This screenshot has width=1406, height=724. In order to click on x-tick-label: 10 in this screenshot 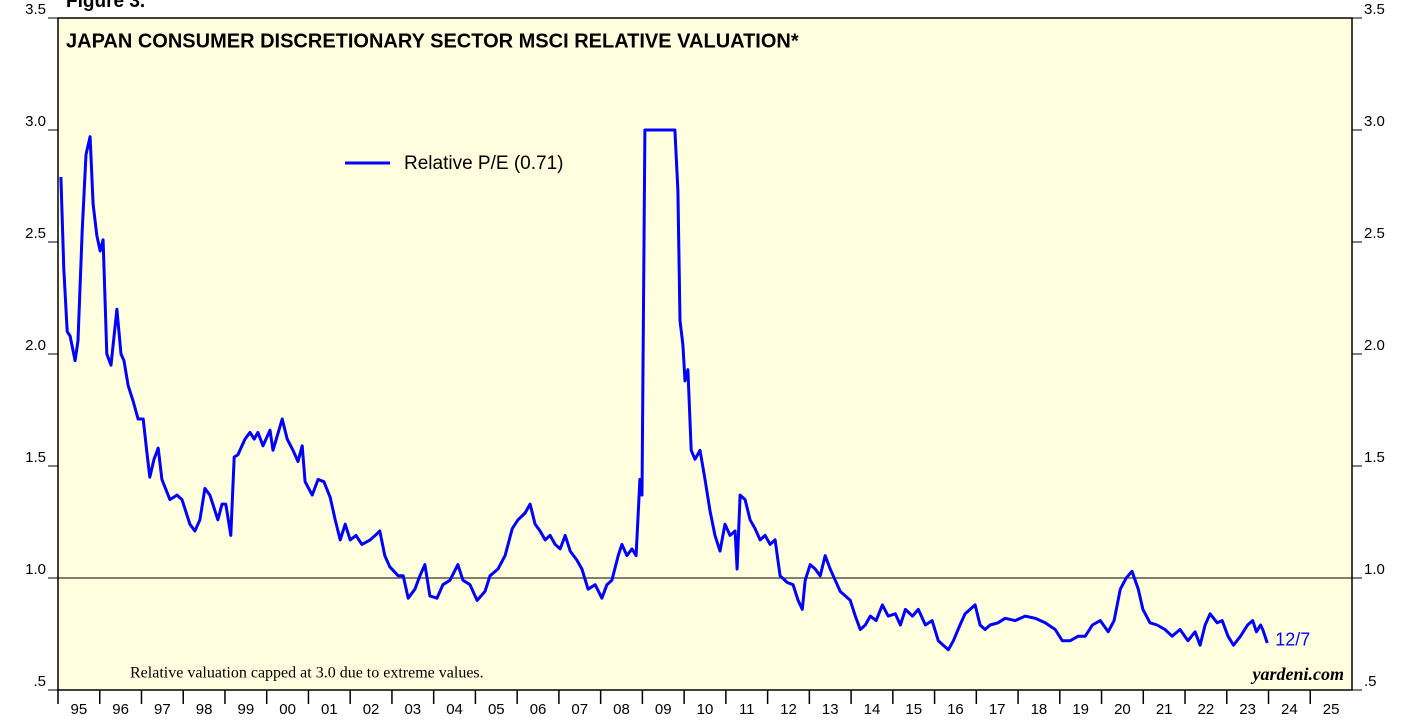, I will do `click(705, 709)`.